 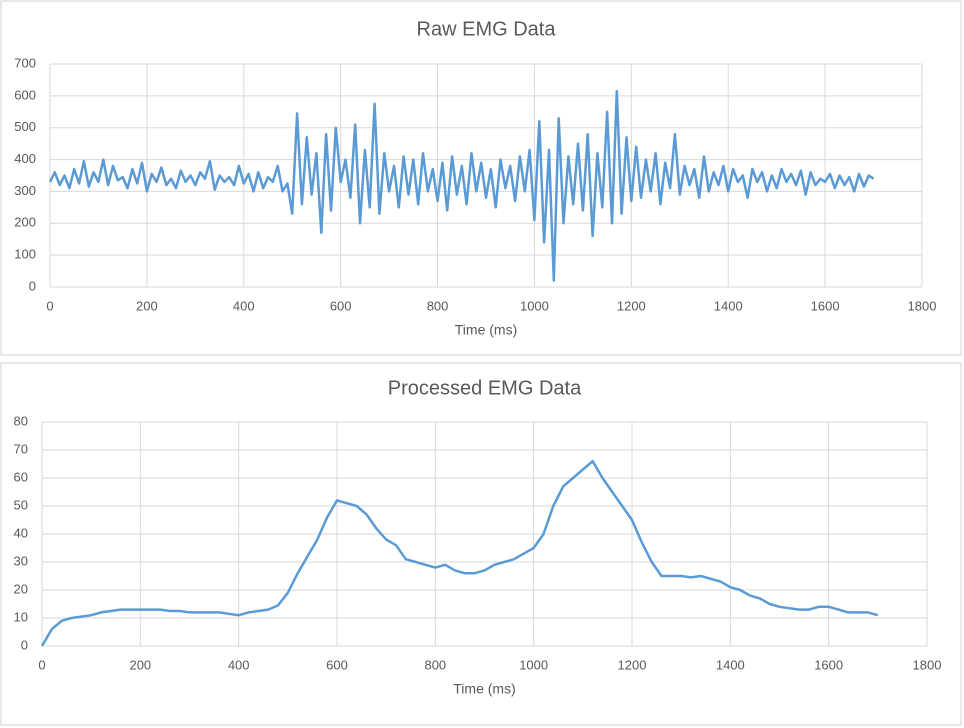 What do you see at coordinates (21, 588) in the screenshot?
I see `y-tick-label: 20` at bounding box center [21, 588].